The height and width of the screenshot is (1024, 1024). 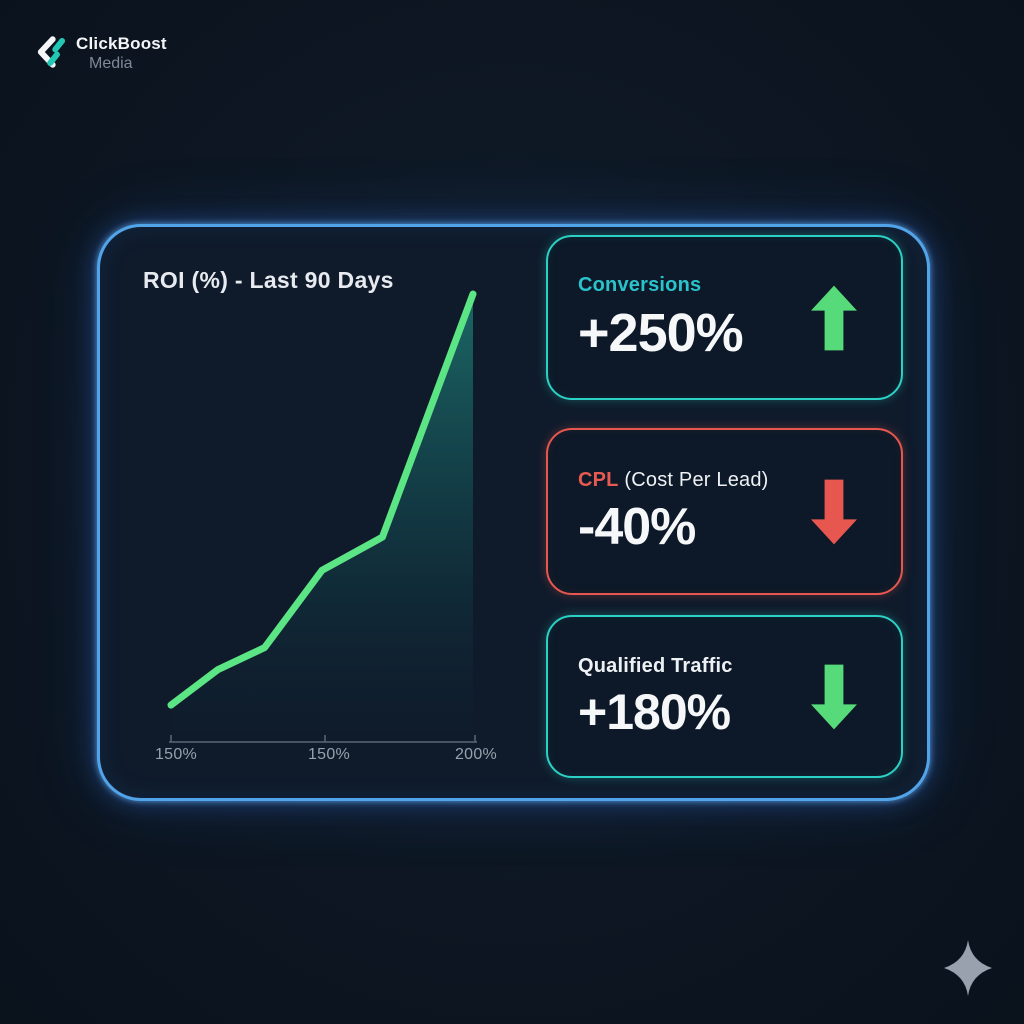 I want to click on stat-value: +250%, so click(x=661, y=332).